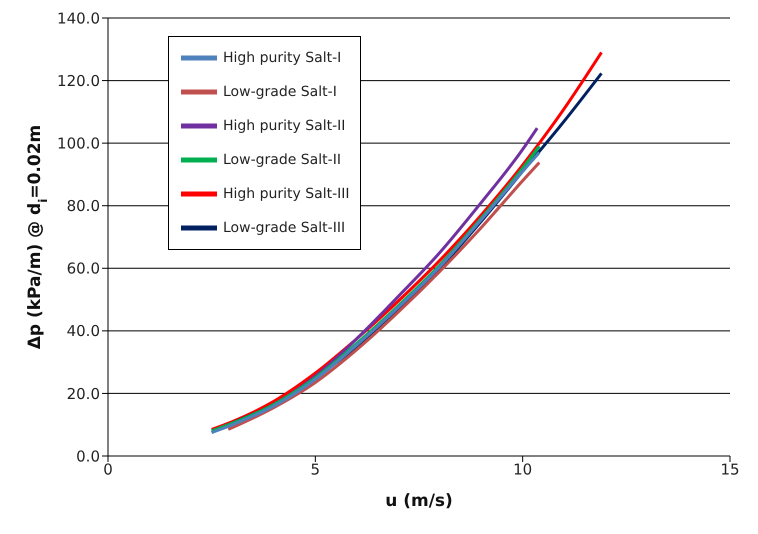 The image size is (758, 534). What do you see at coordinates (78, 81) in the screenshot?
I see `y-tick-label: 120.0` at bounding box center [78, 81].